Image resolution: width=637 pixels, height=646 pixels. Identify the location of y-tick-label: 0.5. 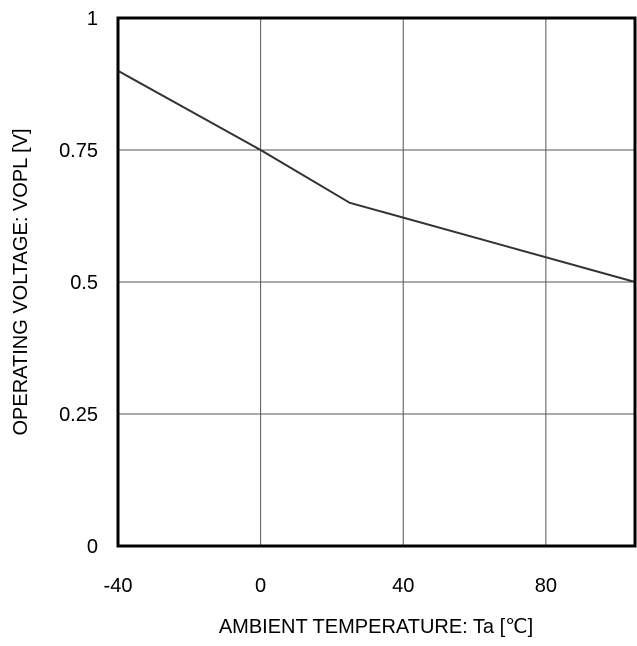
(84, 283).